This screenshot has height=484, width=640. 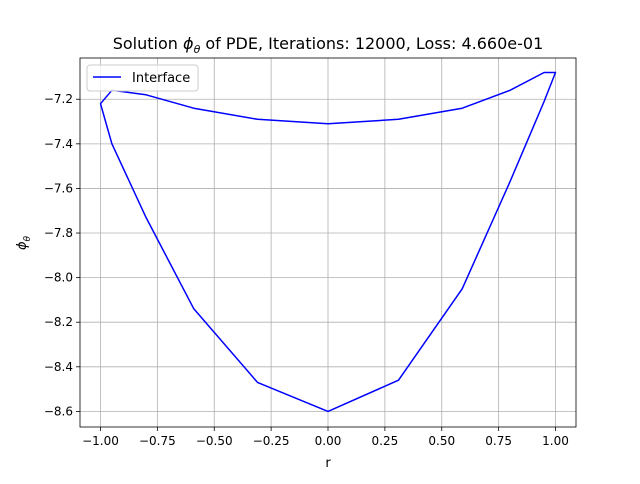 I want to click on legend-box, so click(x=142, y=78).